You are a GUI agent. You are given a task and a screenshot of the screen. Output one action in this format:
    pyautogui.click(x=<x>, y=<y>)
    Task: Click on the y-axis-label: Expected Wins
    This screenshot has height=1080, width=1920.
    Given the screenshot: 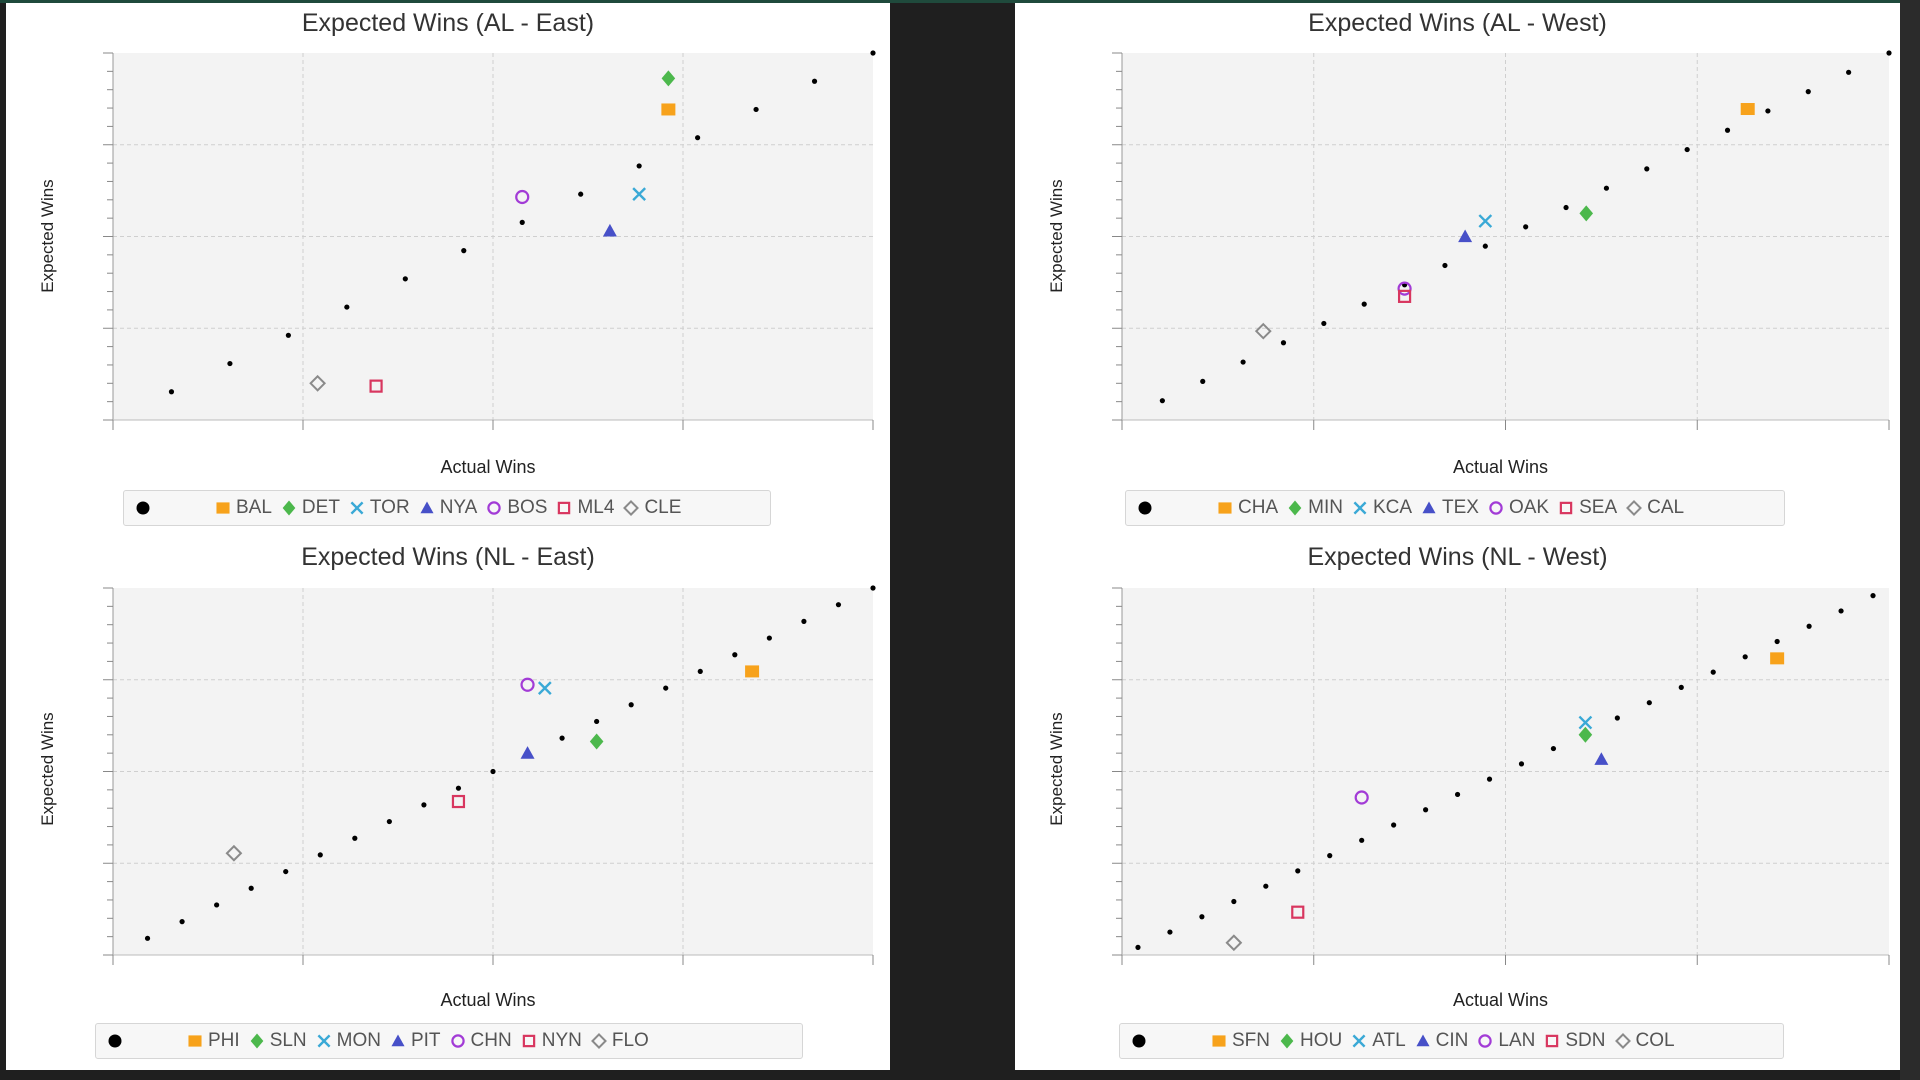 What is the action you would take?
    pyautogui.click(x=1056, y=769)
    